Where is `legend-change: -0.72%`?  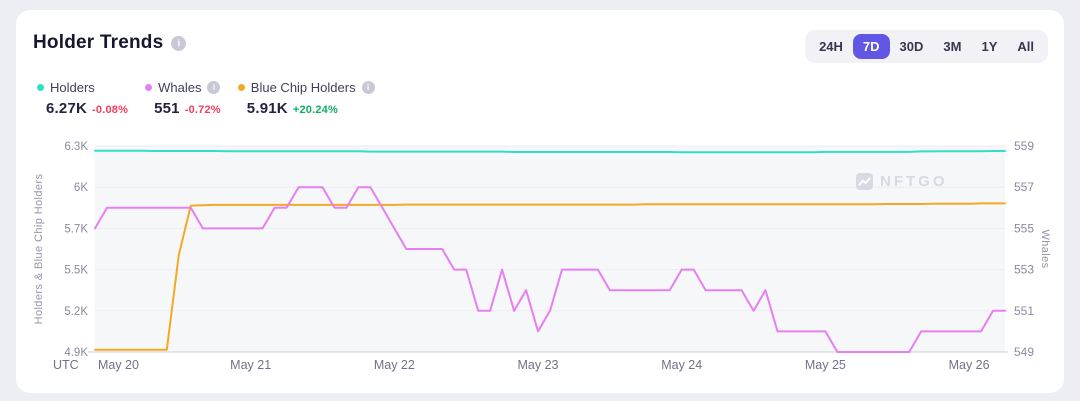
legend-change: -0.72% is located at coordinates (202, 110).